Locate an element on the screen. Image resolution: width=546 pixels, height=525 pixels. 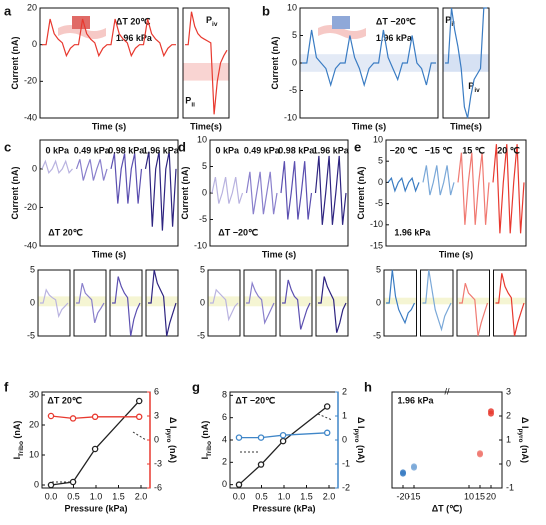
cooler-icon is located at coordinates (342, 27).